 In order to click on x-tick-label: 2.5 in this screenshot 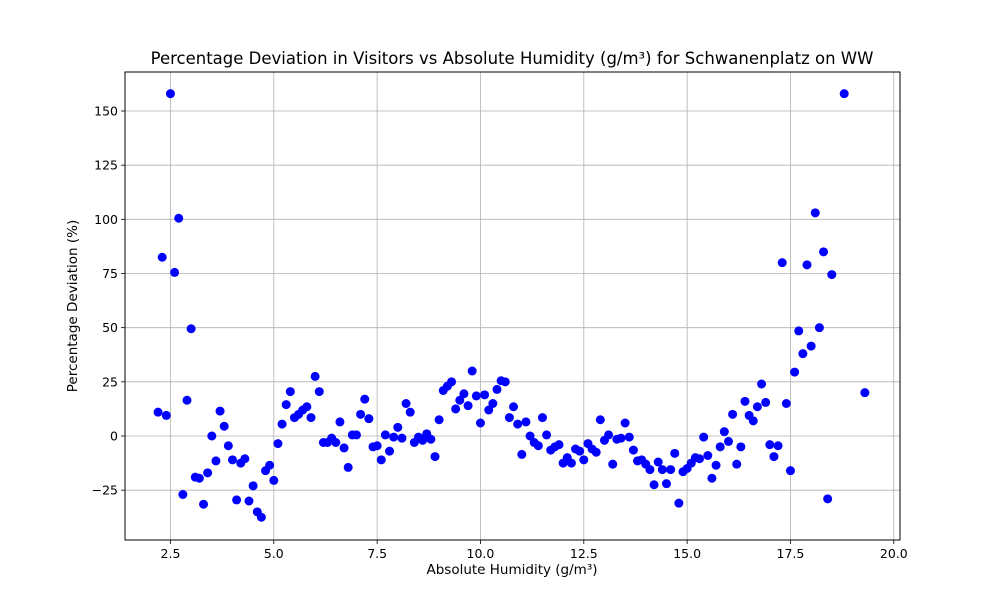, I will do `click(171, 553)`.